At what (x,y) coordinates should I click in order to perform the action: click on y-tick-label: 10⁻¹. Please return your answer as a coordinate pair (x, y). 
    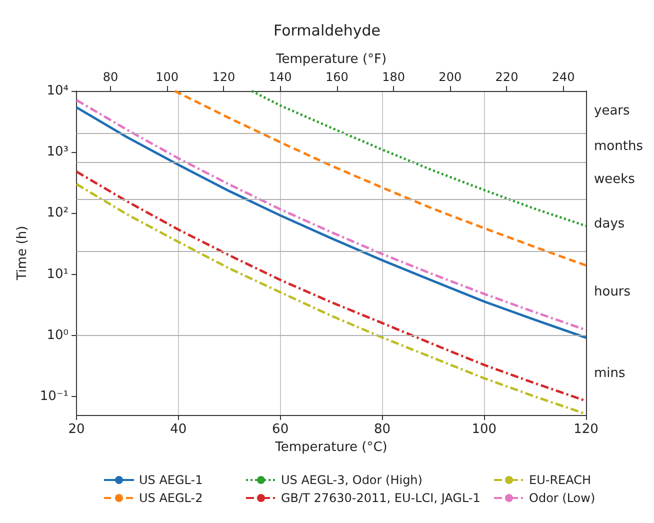
    Looking at the image, I should click on (54, 396).